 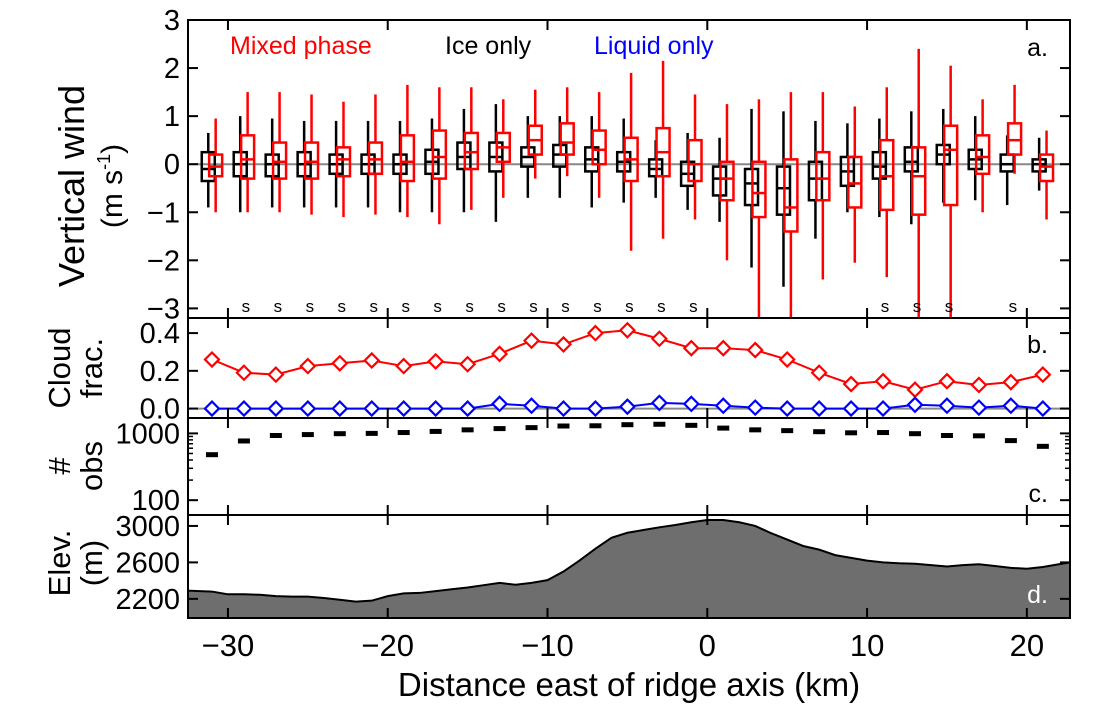 I want to click on legend-mixed-phase: Mixed phase, so click(x=301, y=46).